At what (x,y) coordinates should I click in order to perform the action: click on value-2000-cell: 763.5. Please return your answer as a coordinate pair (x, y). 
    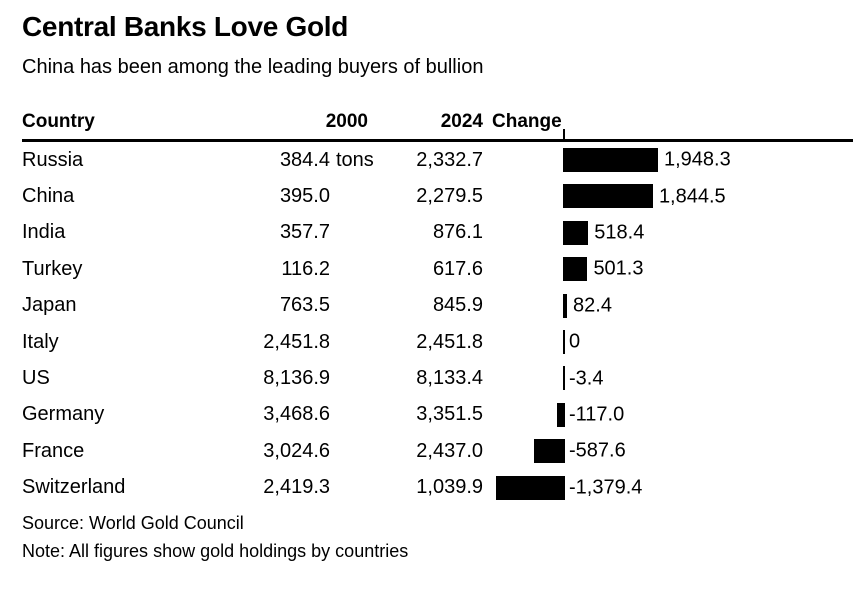
    Looking at the image, I should click on (310, 305).